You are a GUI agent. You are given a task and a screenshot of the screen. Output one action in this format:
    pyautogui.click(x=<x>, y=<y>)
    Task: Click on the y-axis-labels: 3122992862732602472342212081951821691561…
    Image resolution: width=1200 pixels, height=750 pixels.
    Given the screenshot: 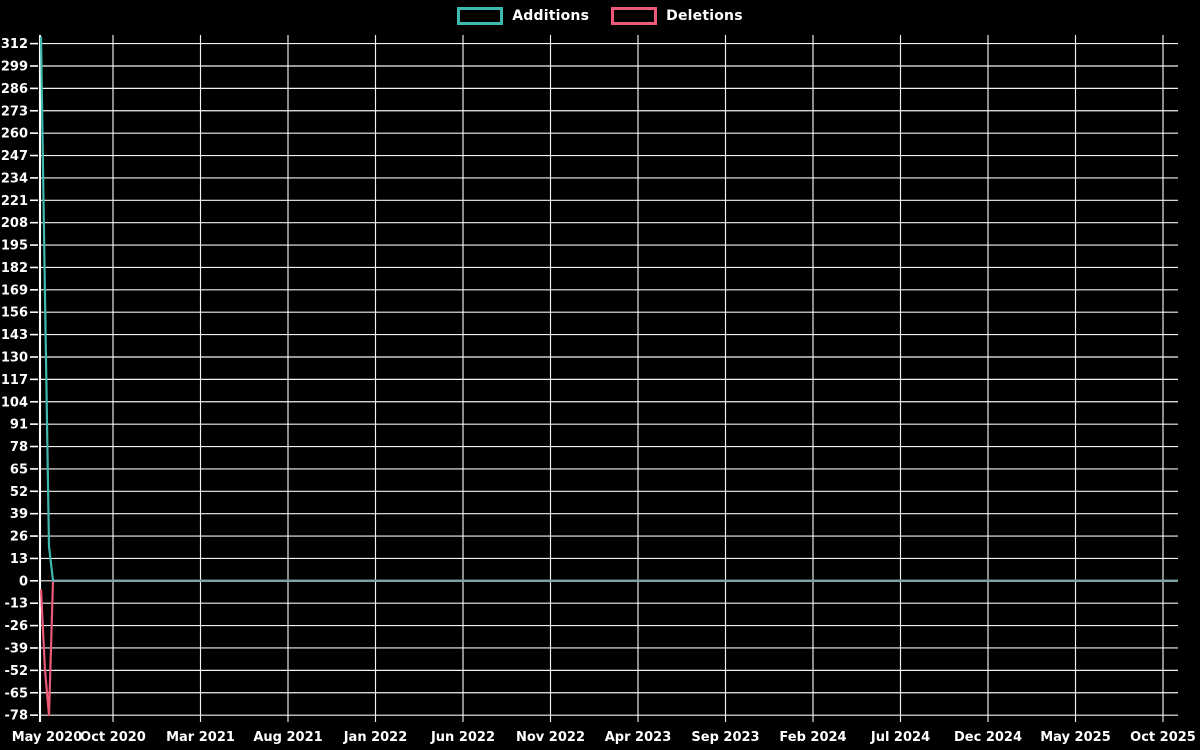 What is the action you would take?
    pyautogui.click(x=14, y=380)
    